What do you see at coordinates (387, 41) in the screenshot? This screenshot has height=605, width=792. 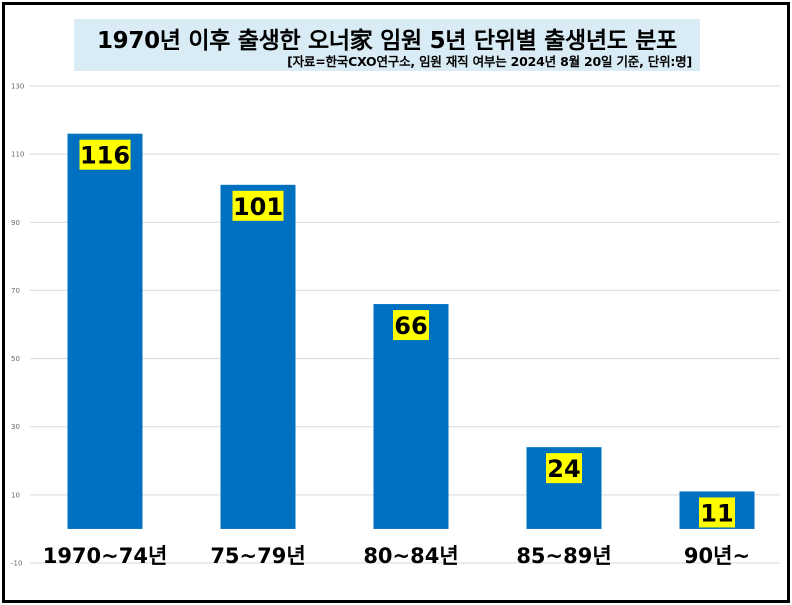 I see `chart-title: 1970년 이후 출생한 오너家 임원 5년 단위별 출생년도 분포` at bounding box center [387, 41].